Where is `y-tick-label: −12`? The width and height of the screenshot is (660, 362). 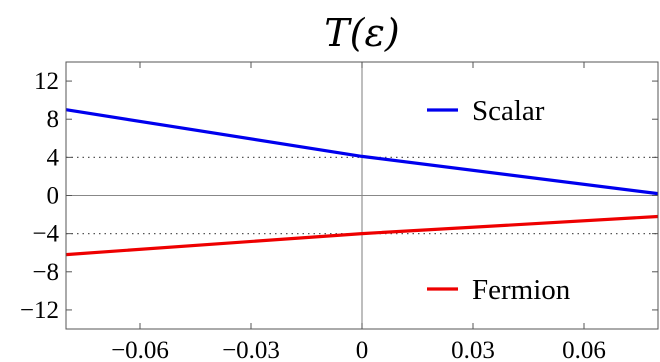
y-tick-label: −12 is located at coordinates (39, 310).